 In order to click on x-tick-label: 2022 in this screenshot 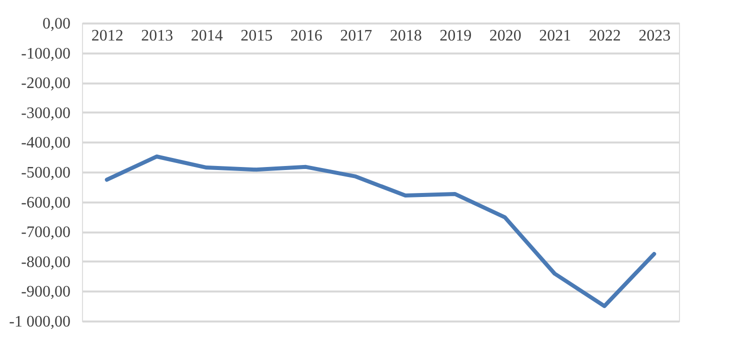, I will do `click(604, 36)`.